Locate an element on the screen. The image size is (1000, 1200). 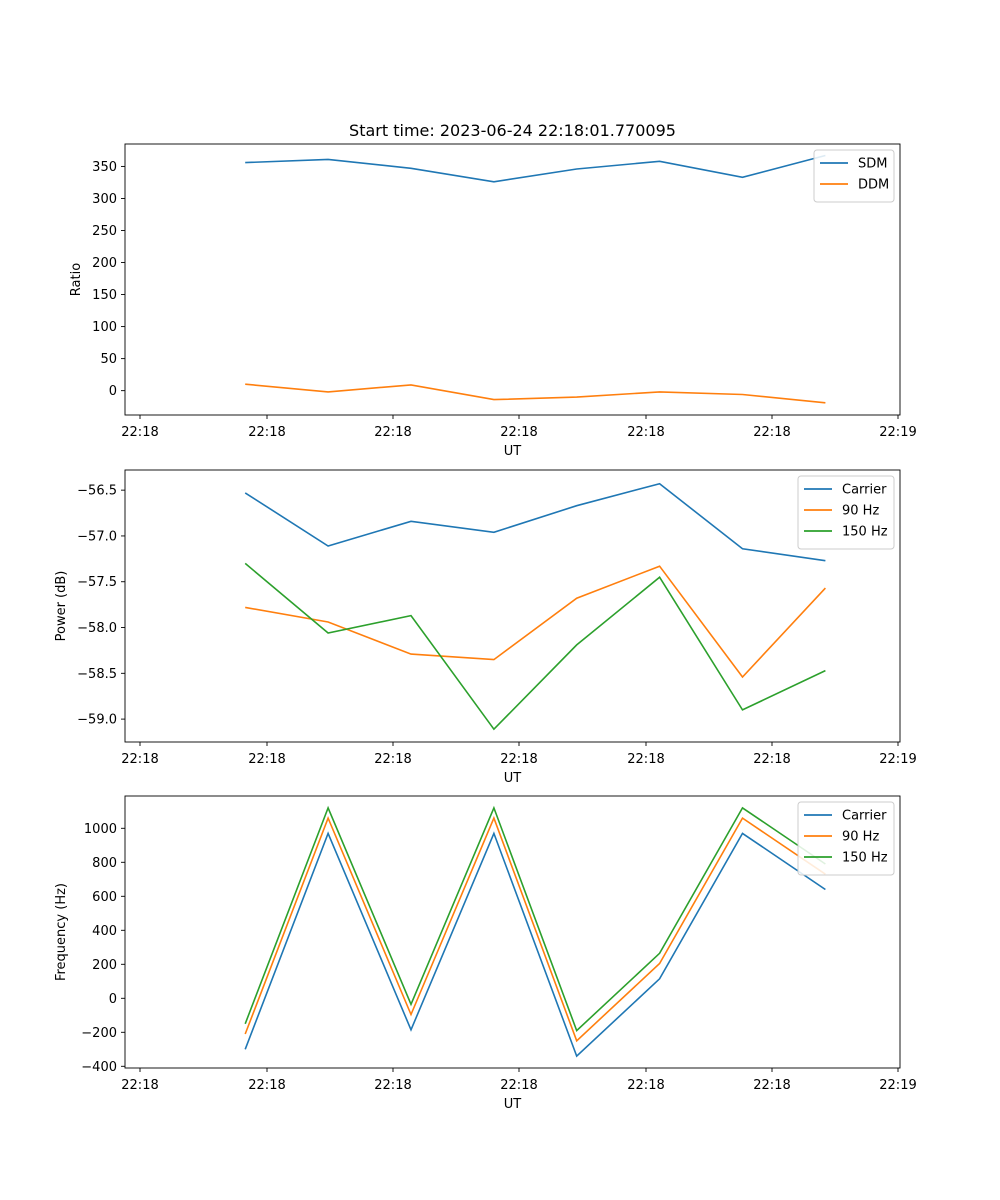
legend-label: SDM is located at coordinates (872, 164).